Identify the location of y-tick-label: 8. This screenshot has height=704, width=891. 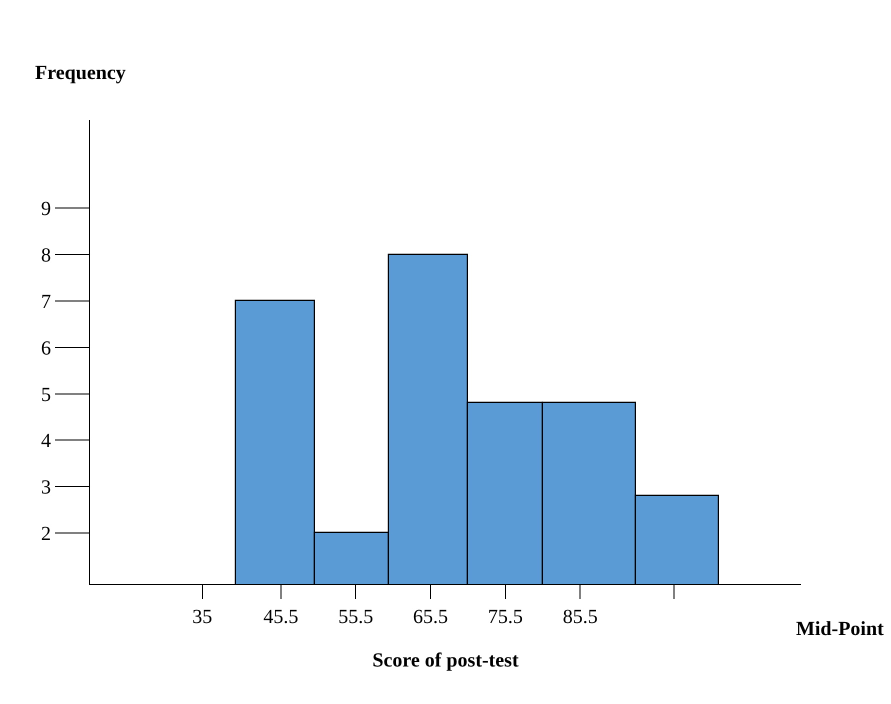
(46, 255).